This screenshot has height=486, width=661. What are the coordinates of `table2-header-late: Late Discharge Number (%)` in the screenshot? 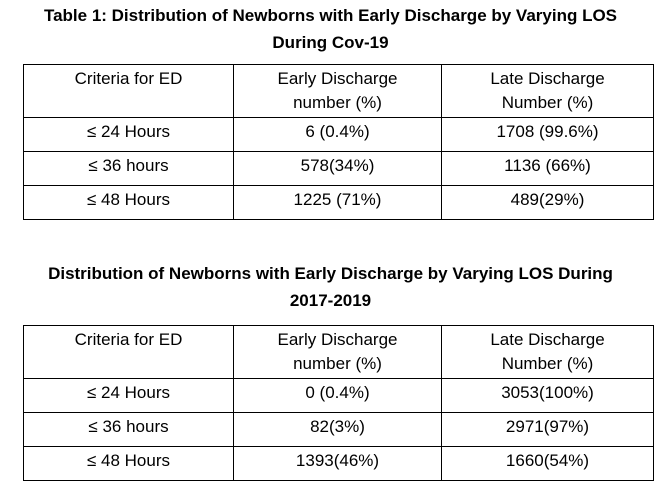 It's located at (547, 352).